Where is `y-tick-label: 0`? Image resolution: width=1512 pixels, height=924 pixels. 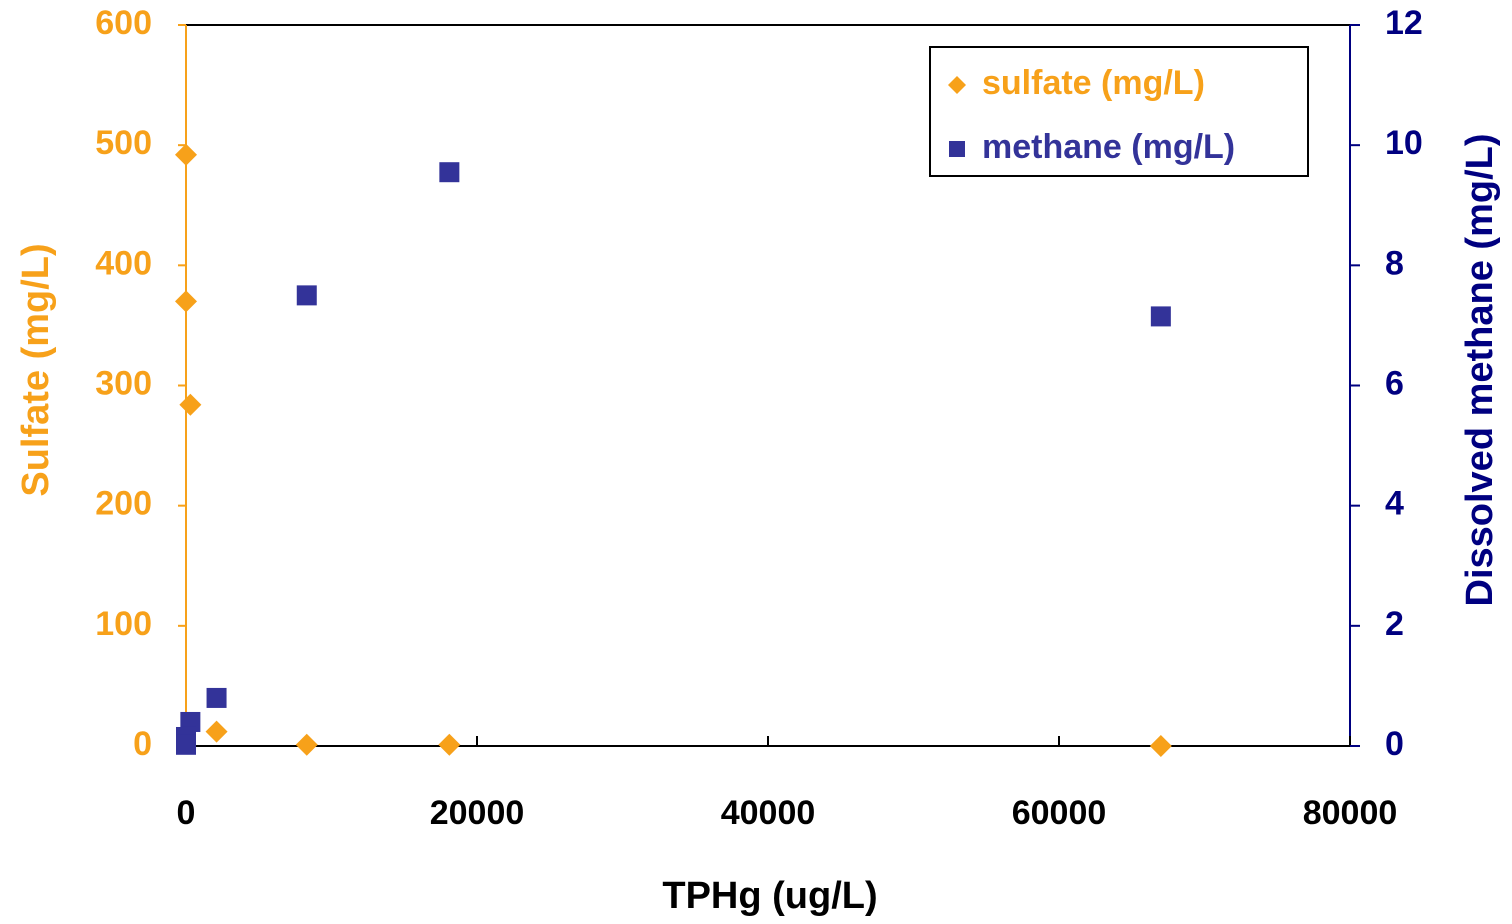 y-tick-label: 0 is located at coordinates (142, 744).